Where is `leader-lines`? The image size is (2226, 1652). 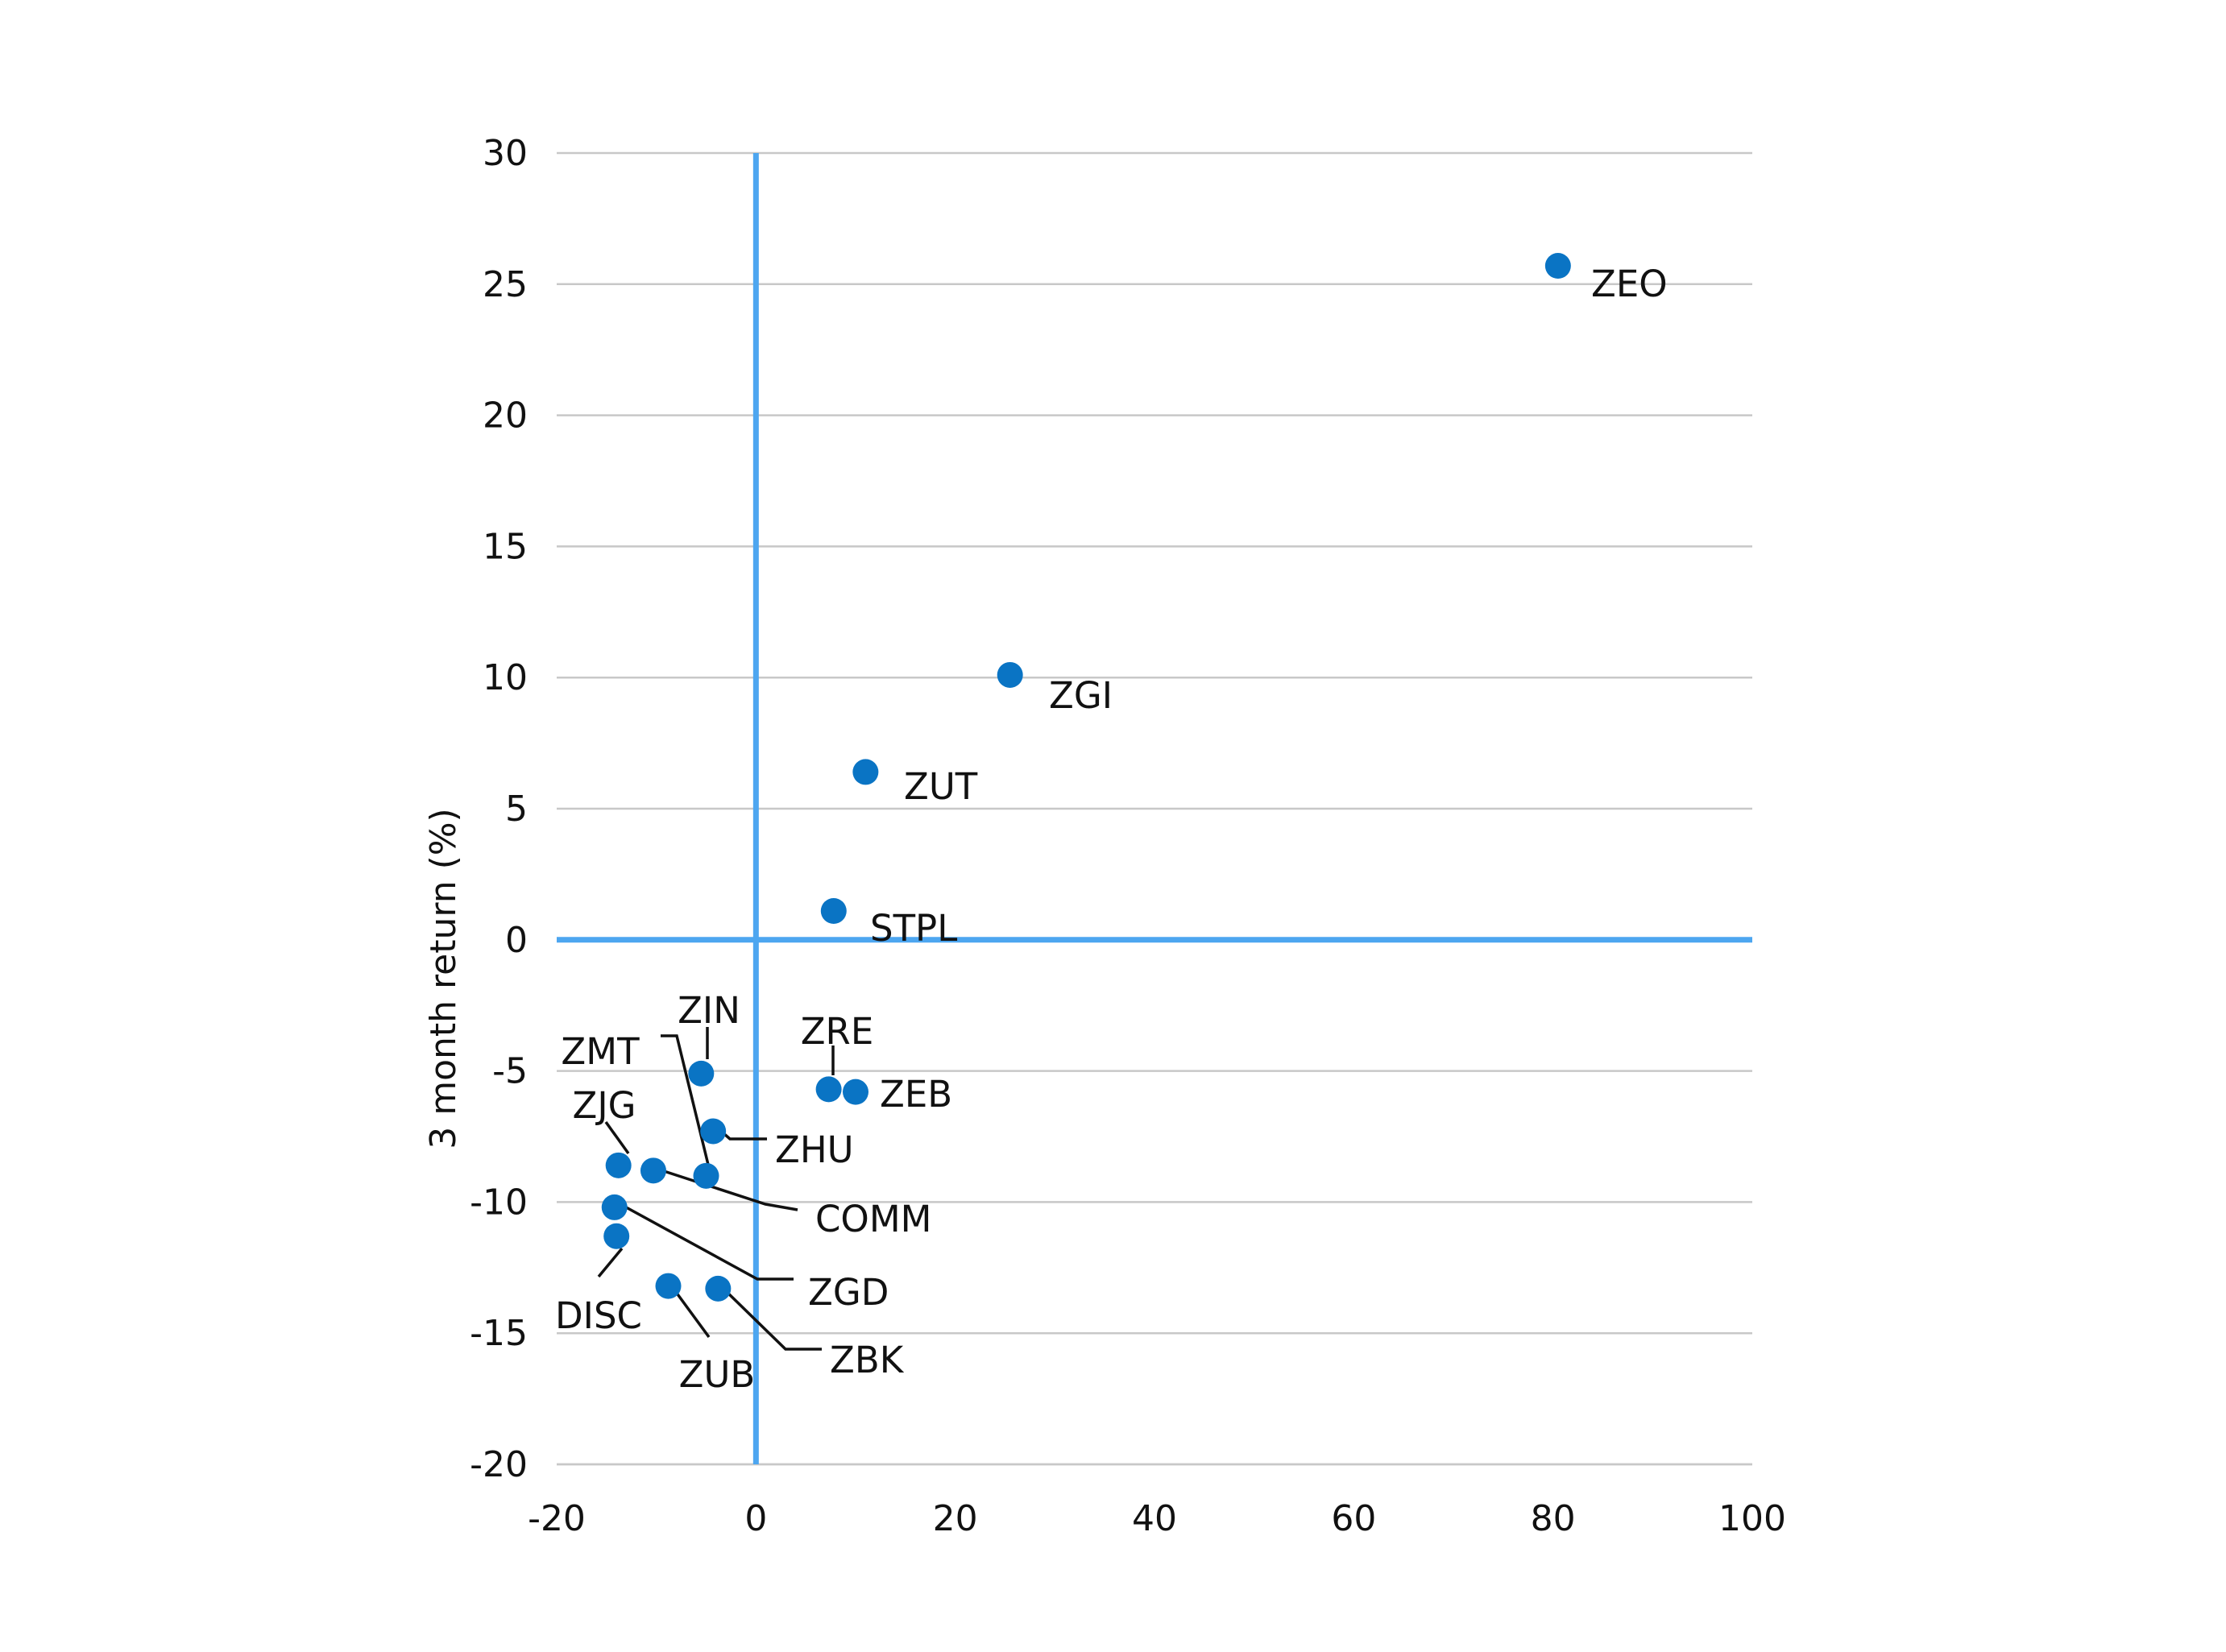
leader-lines is located at coordinates (716, 1189).